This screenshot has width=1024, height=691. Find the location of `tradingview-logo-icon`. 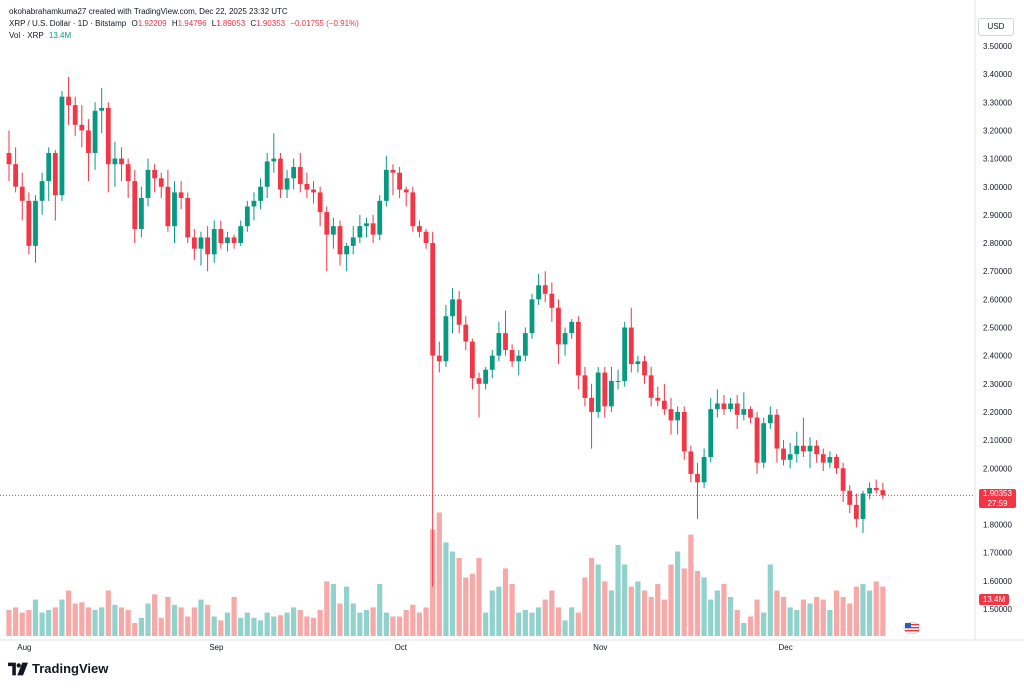

tradingview-logo-icon is located at coordinates (18, 668).